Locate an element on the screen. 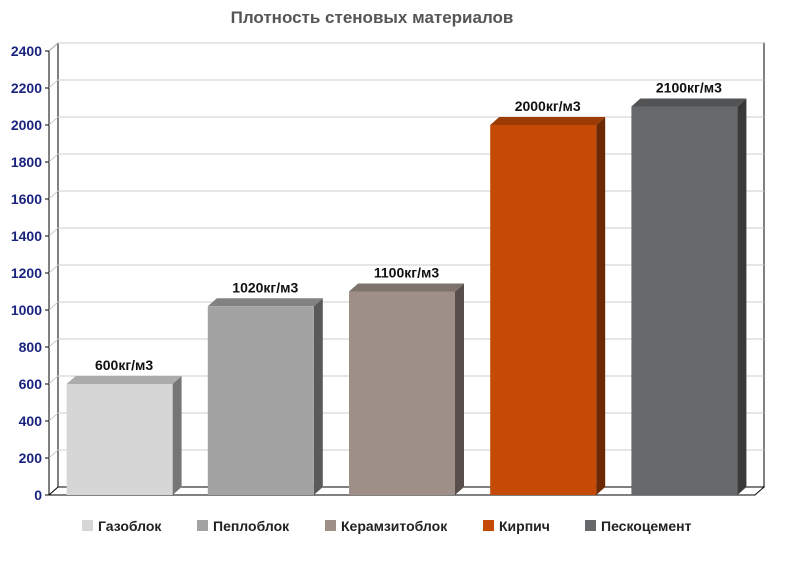 Image resolution: width=787 pixels, height=563 pixels. y-tick-label: 2000 is located at coordinates (26, 125).